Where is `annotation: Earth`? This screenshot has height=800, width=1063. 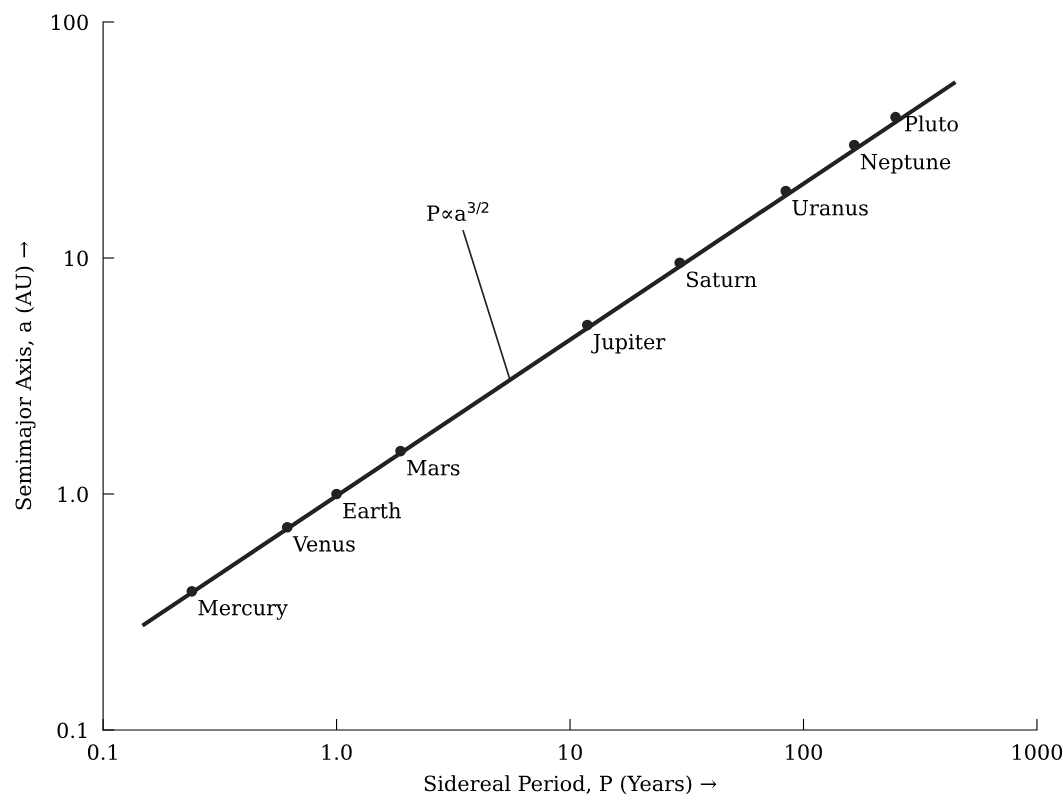
annotation: Earth is located at coordinates (372, 510).